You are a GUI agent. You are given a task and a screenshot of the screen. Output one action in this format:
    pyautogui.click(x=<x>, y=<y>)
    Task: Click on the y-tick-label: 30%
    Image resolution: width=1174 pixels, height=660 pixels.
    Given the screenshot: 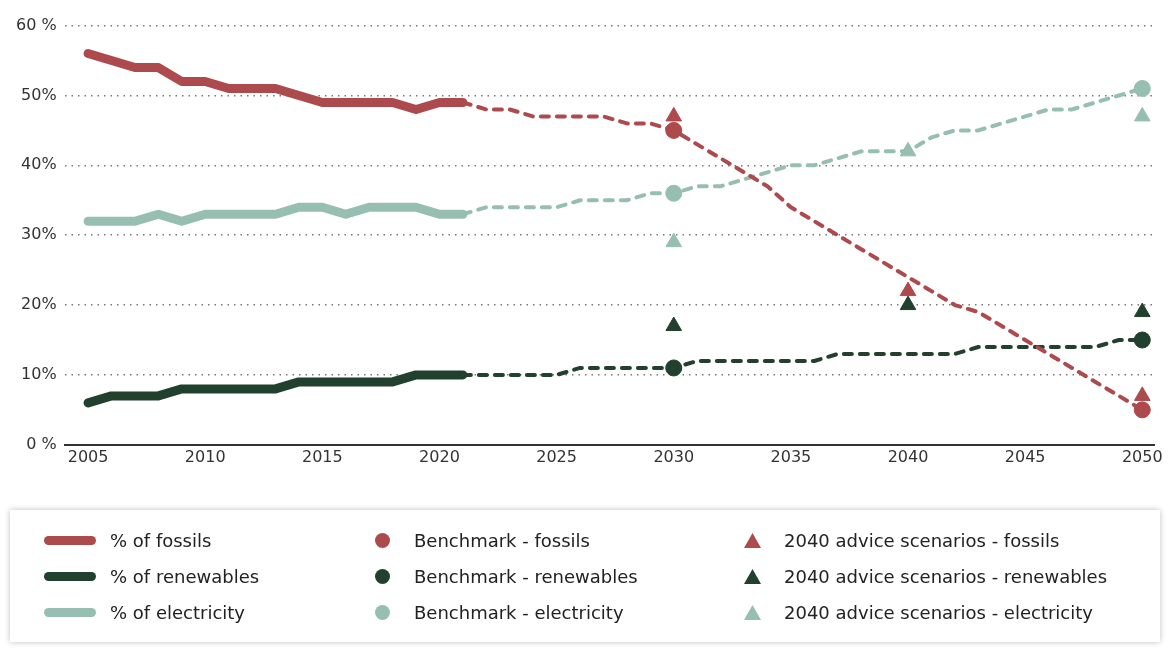 What is the action you would take?
    pyautogui.click(x=39, y=234)
    